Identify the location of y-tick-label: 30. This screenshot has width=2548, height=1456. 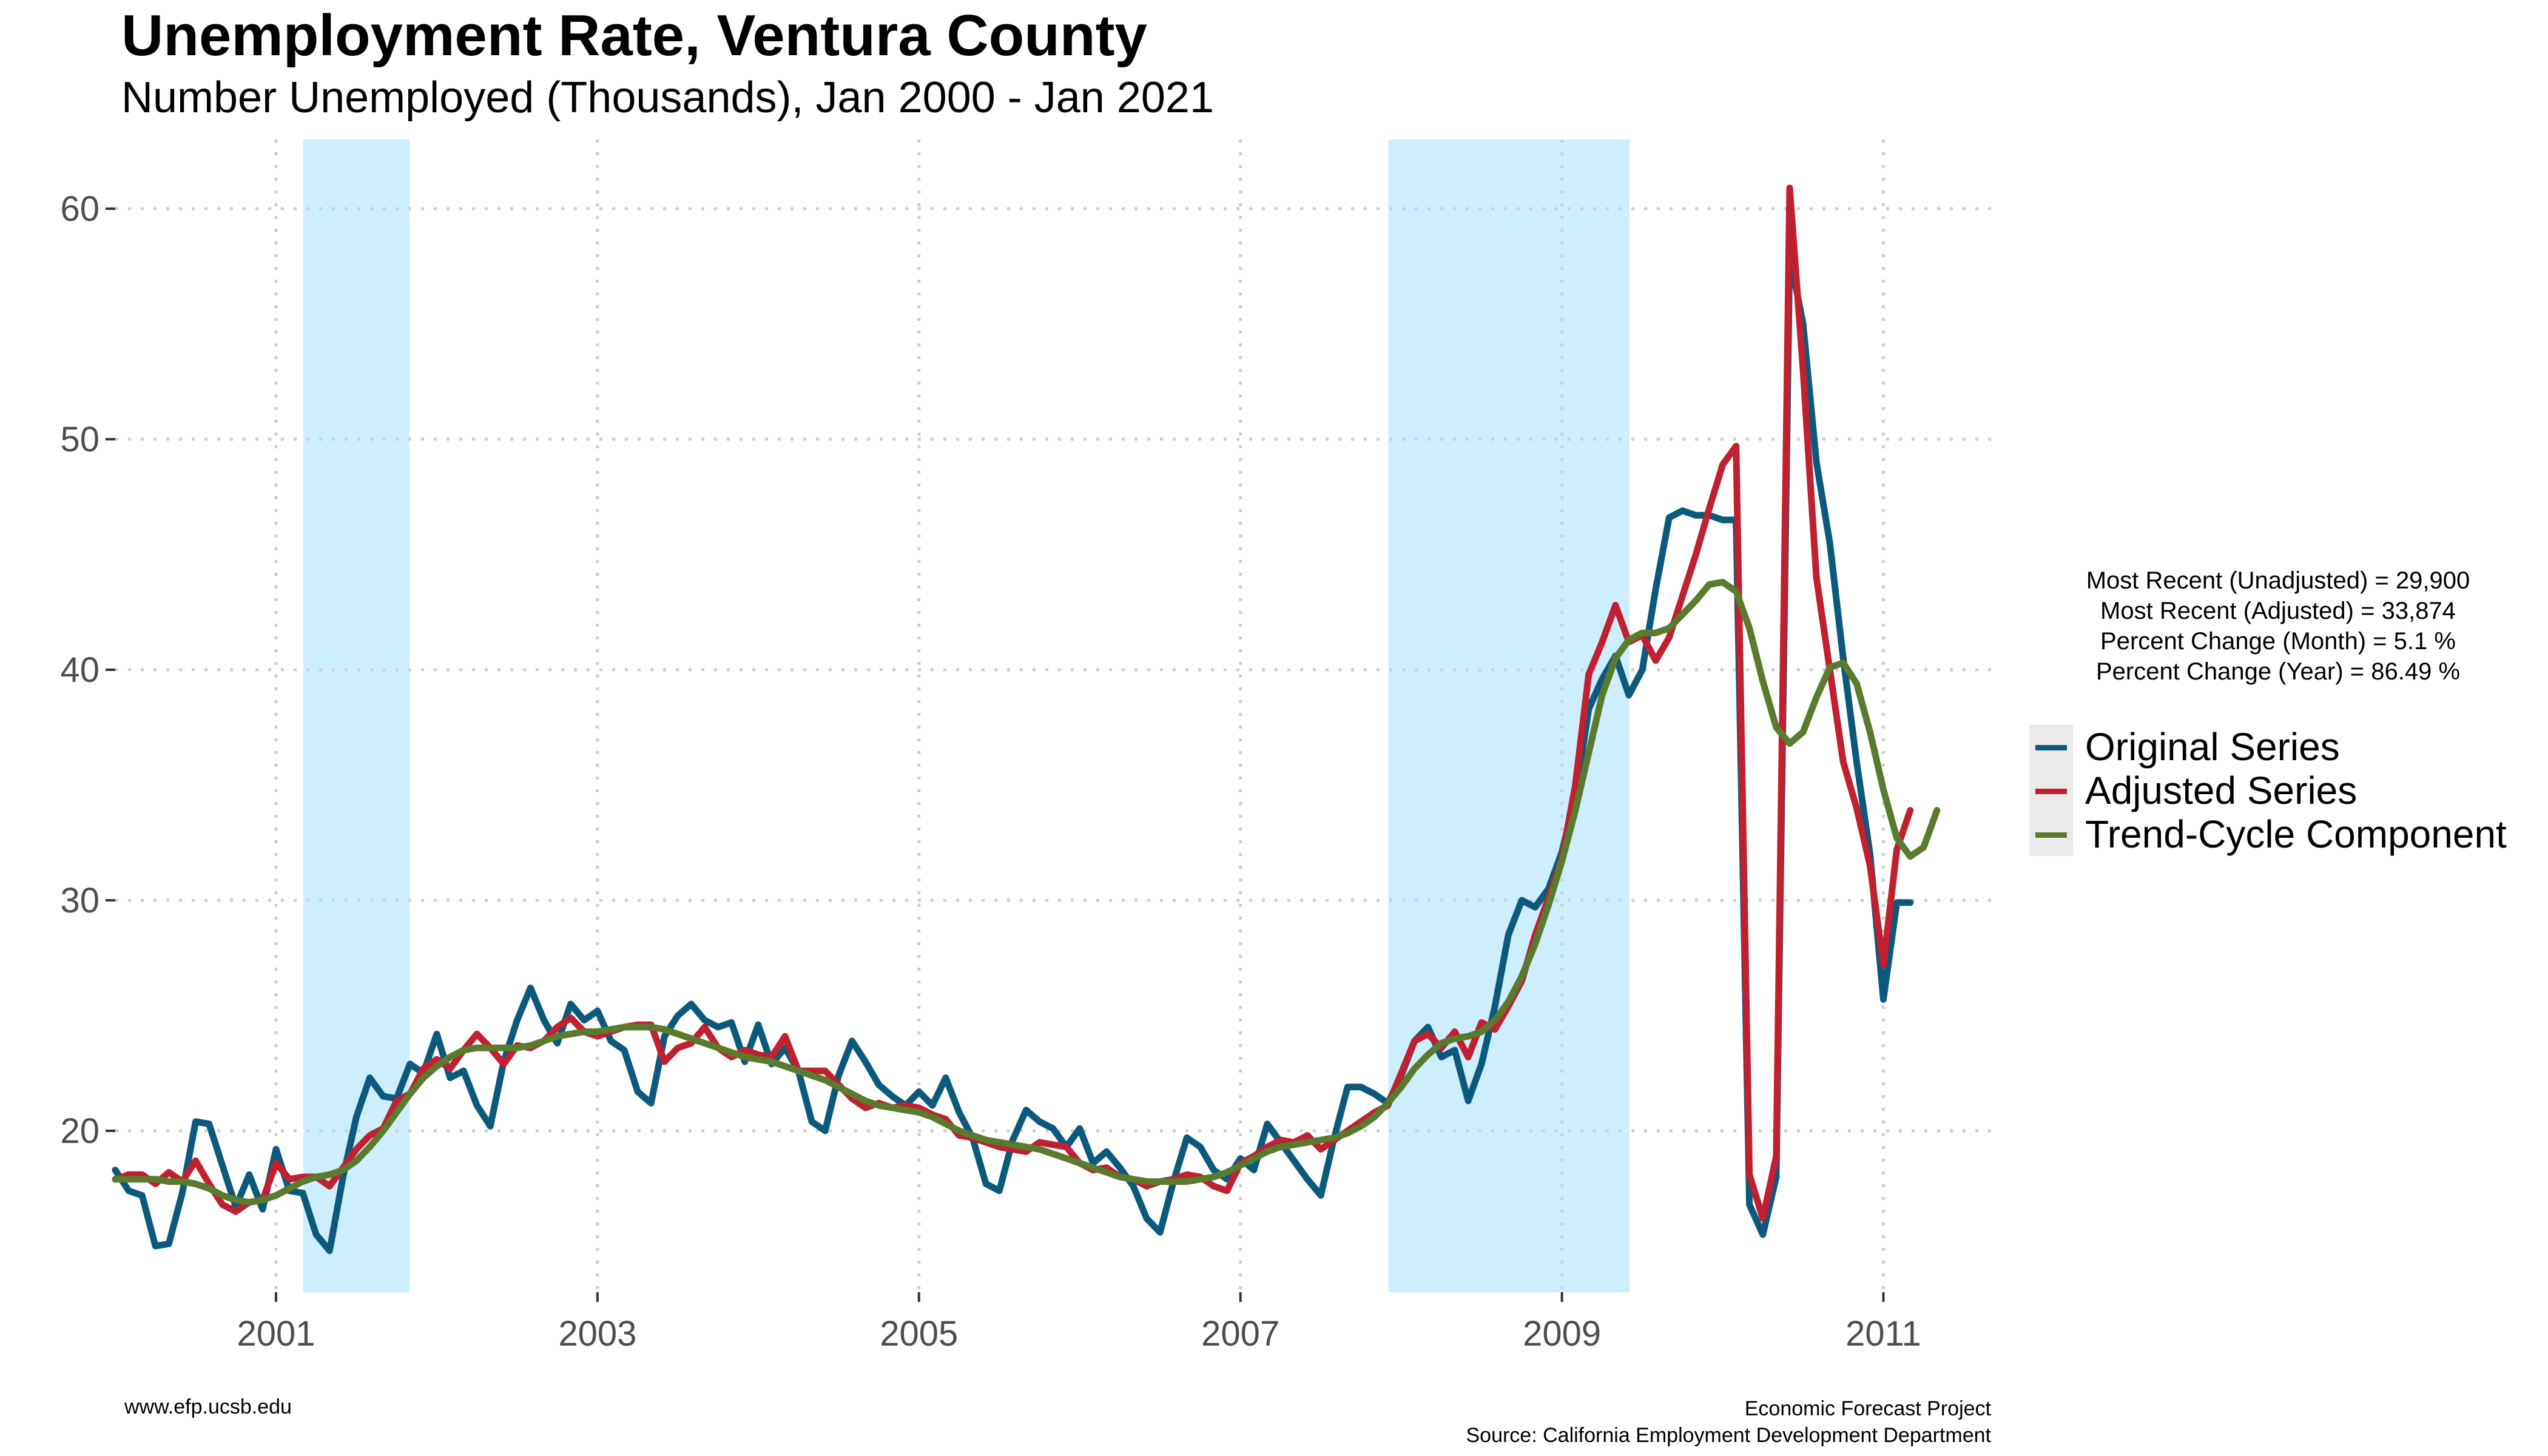
(79, 900).